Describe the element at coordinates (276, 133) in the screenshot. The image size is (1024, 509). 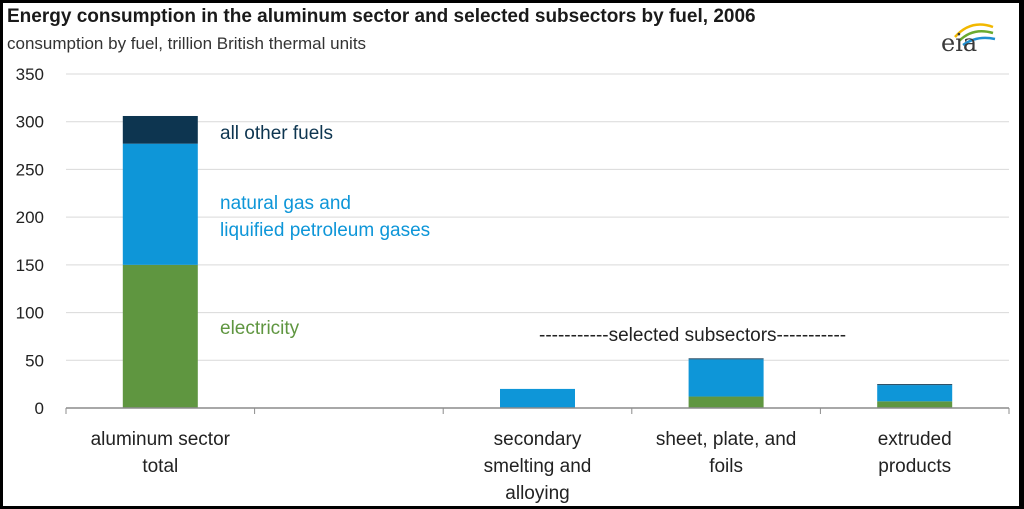
I see `label-other-fuels: all other fuels` at that location.